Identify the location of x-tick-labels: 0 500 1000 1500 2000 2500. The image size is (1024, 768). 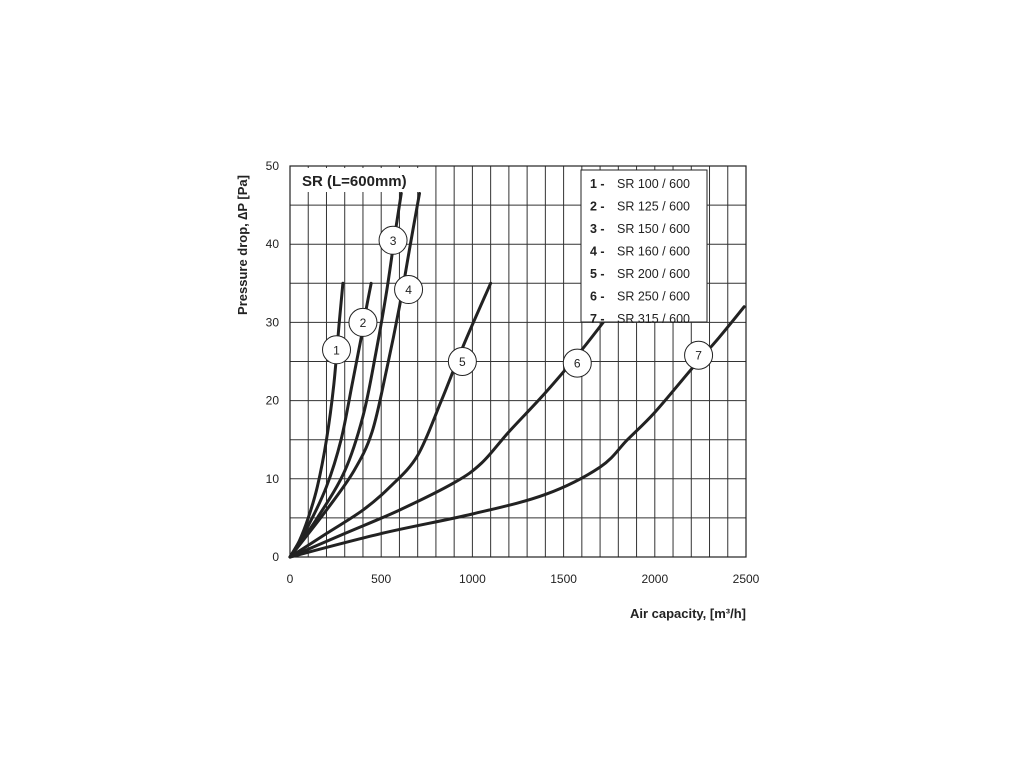
(523, 579).